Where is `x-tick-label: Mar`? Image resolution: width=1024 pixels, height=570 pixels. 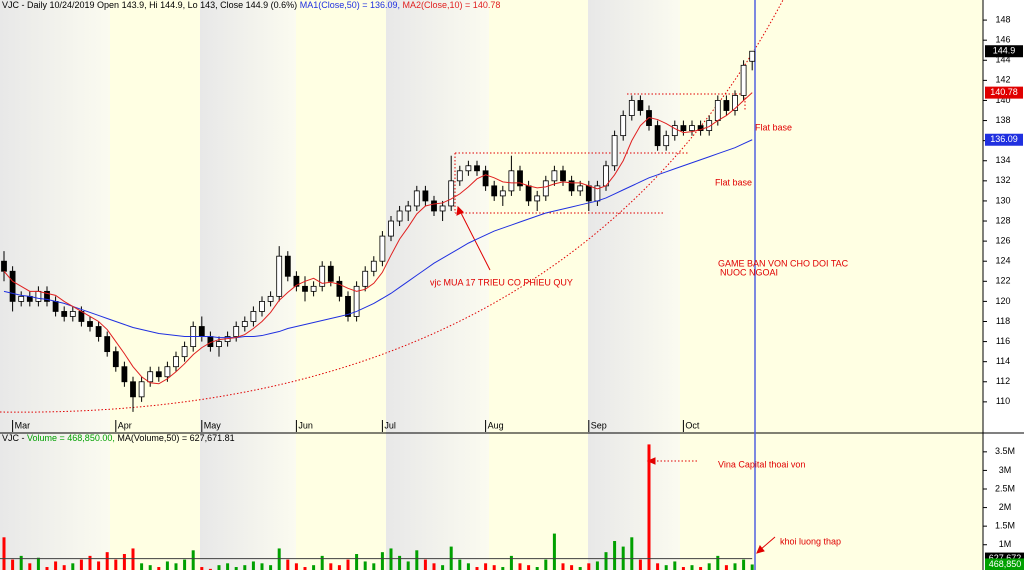 x-tick-label: Mar is located at coordinates (23, 425).